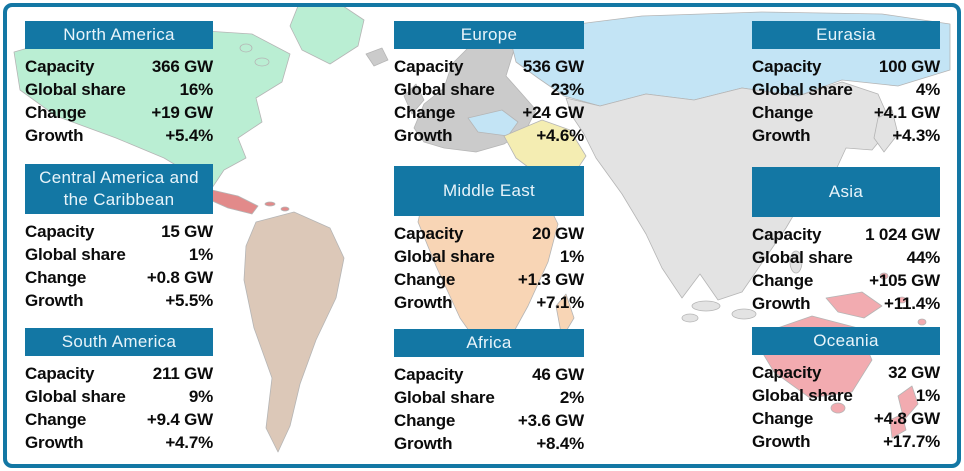 Image resolution: width=964 pixels, height=471 pixels. Describe the element at coordinates (119, 373) in the screenshot. I see `metric-row: Capacity 211 GW` at that location.